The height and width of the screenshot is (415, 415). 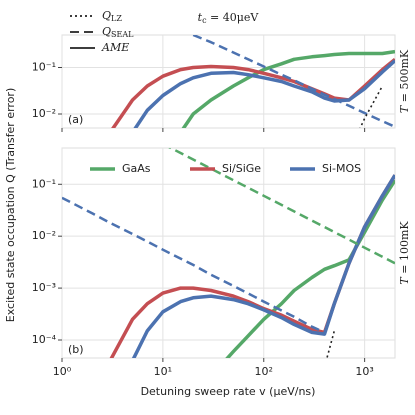 I want to click on panel-label: (a), so click(x=75, y=119).